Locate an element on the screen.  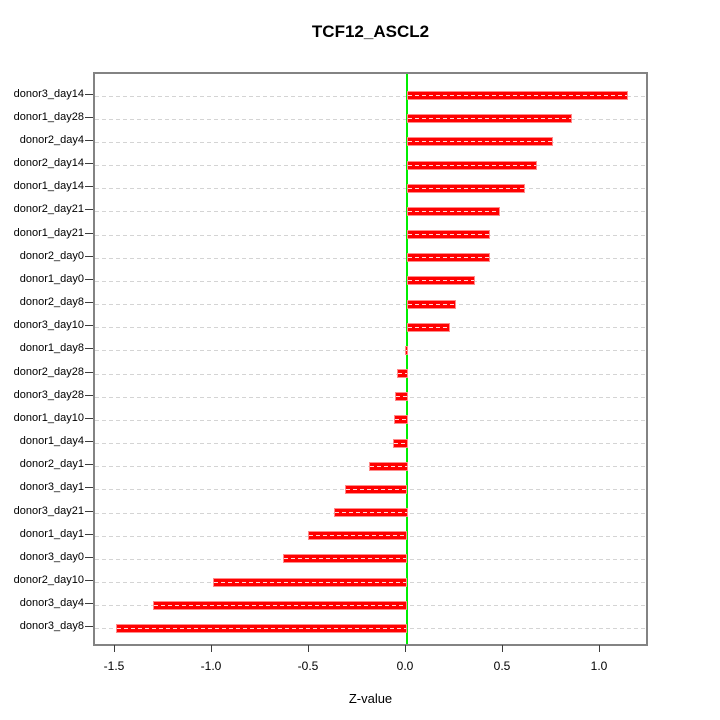
y-label-donor1_day28: donor1_day28 is located at coordinates (48, 117).